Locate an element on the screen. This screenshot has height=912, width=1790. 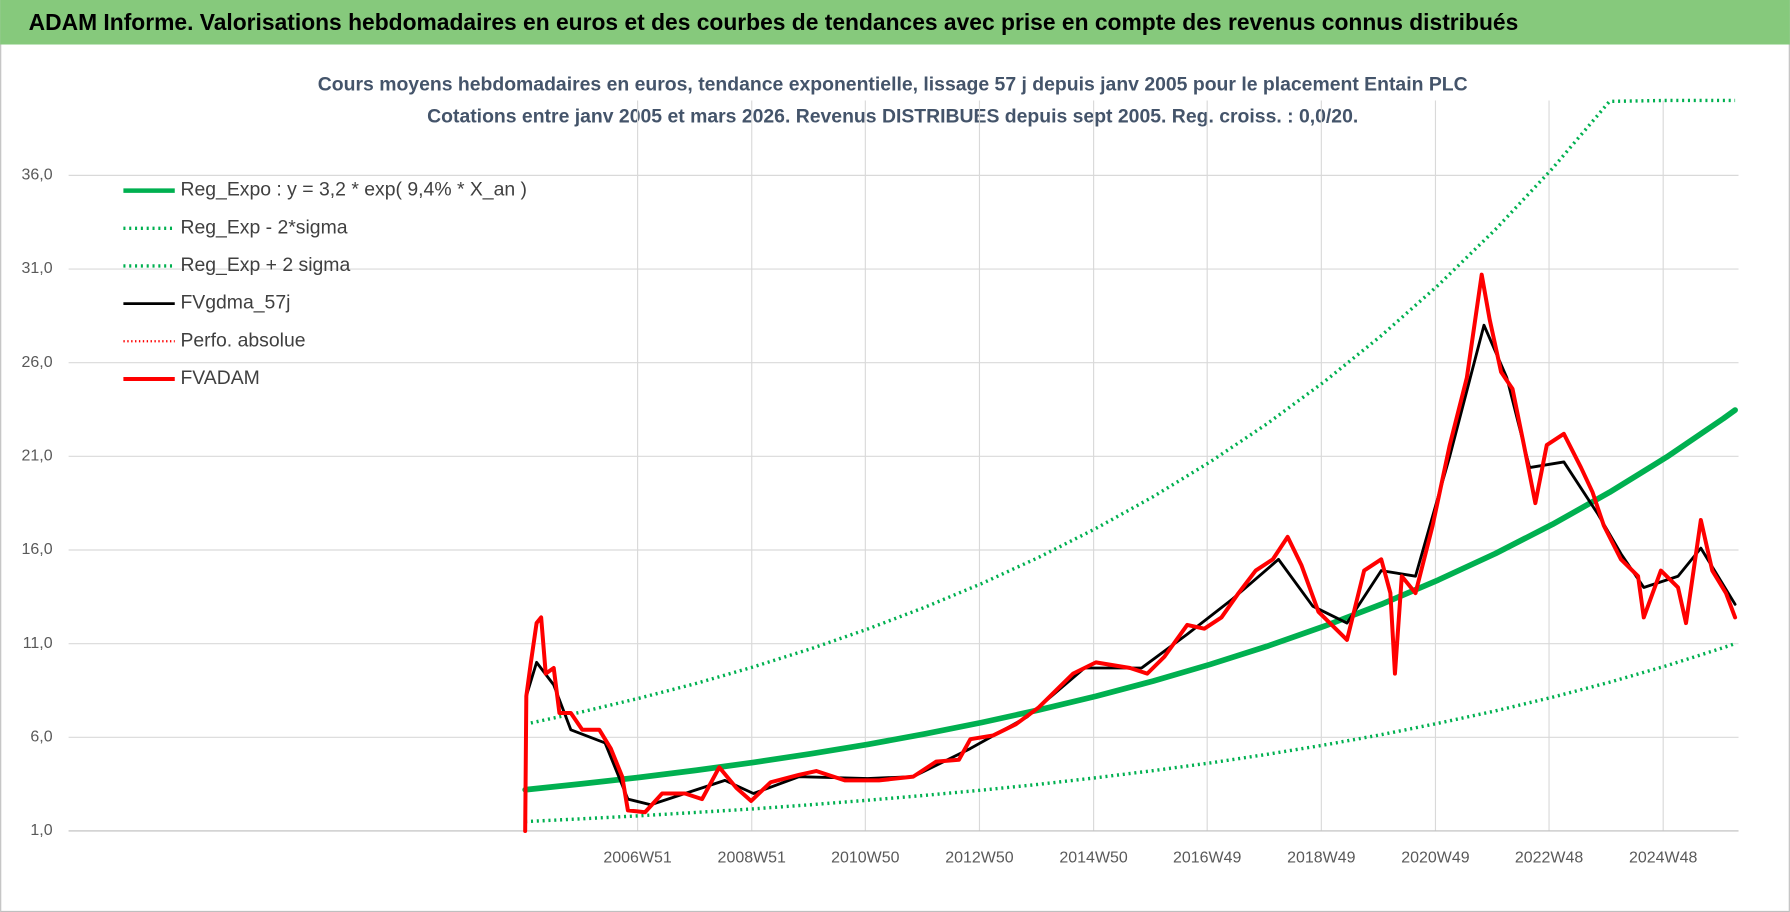
x-tick-label: 2024W48 is located at coordinates (1663, 858).